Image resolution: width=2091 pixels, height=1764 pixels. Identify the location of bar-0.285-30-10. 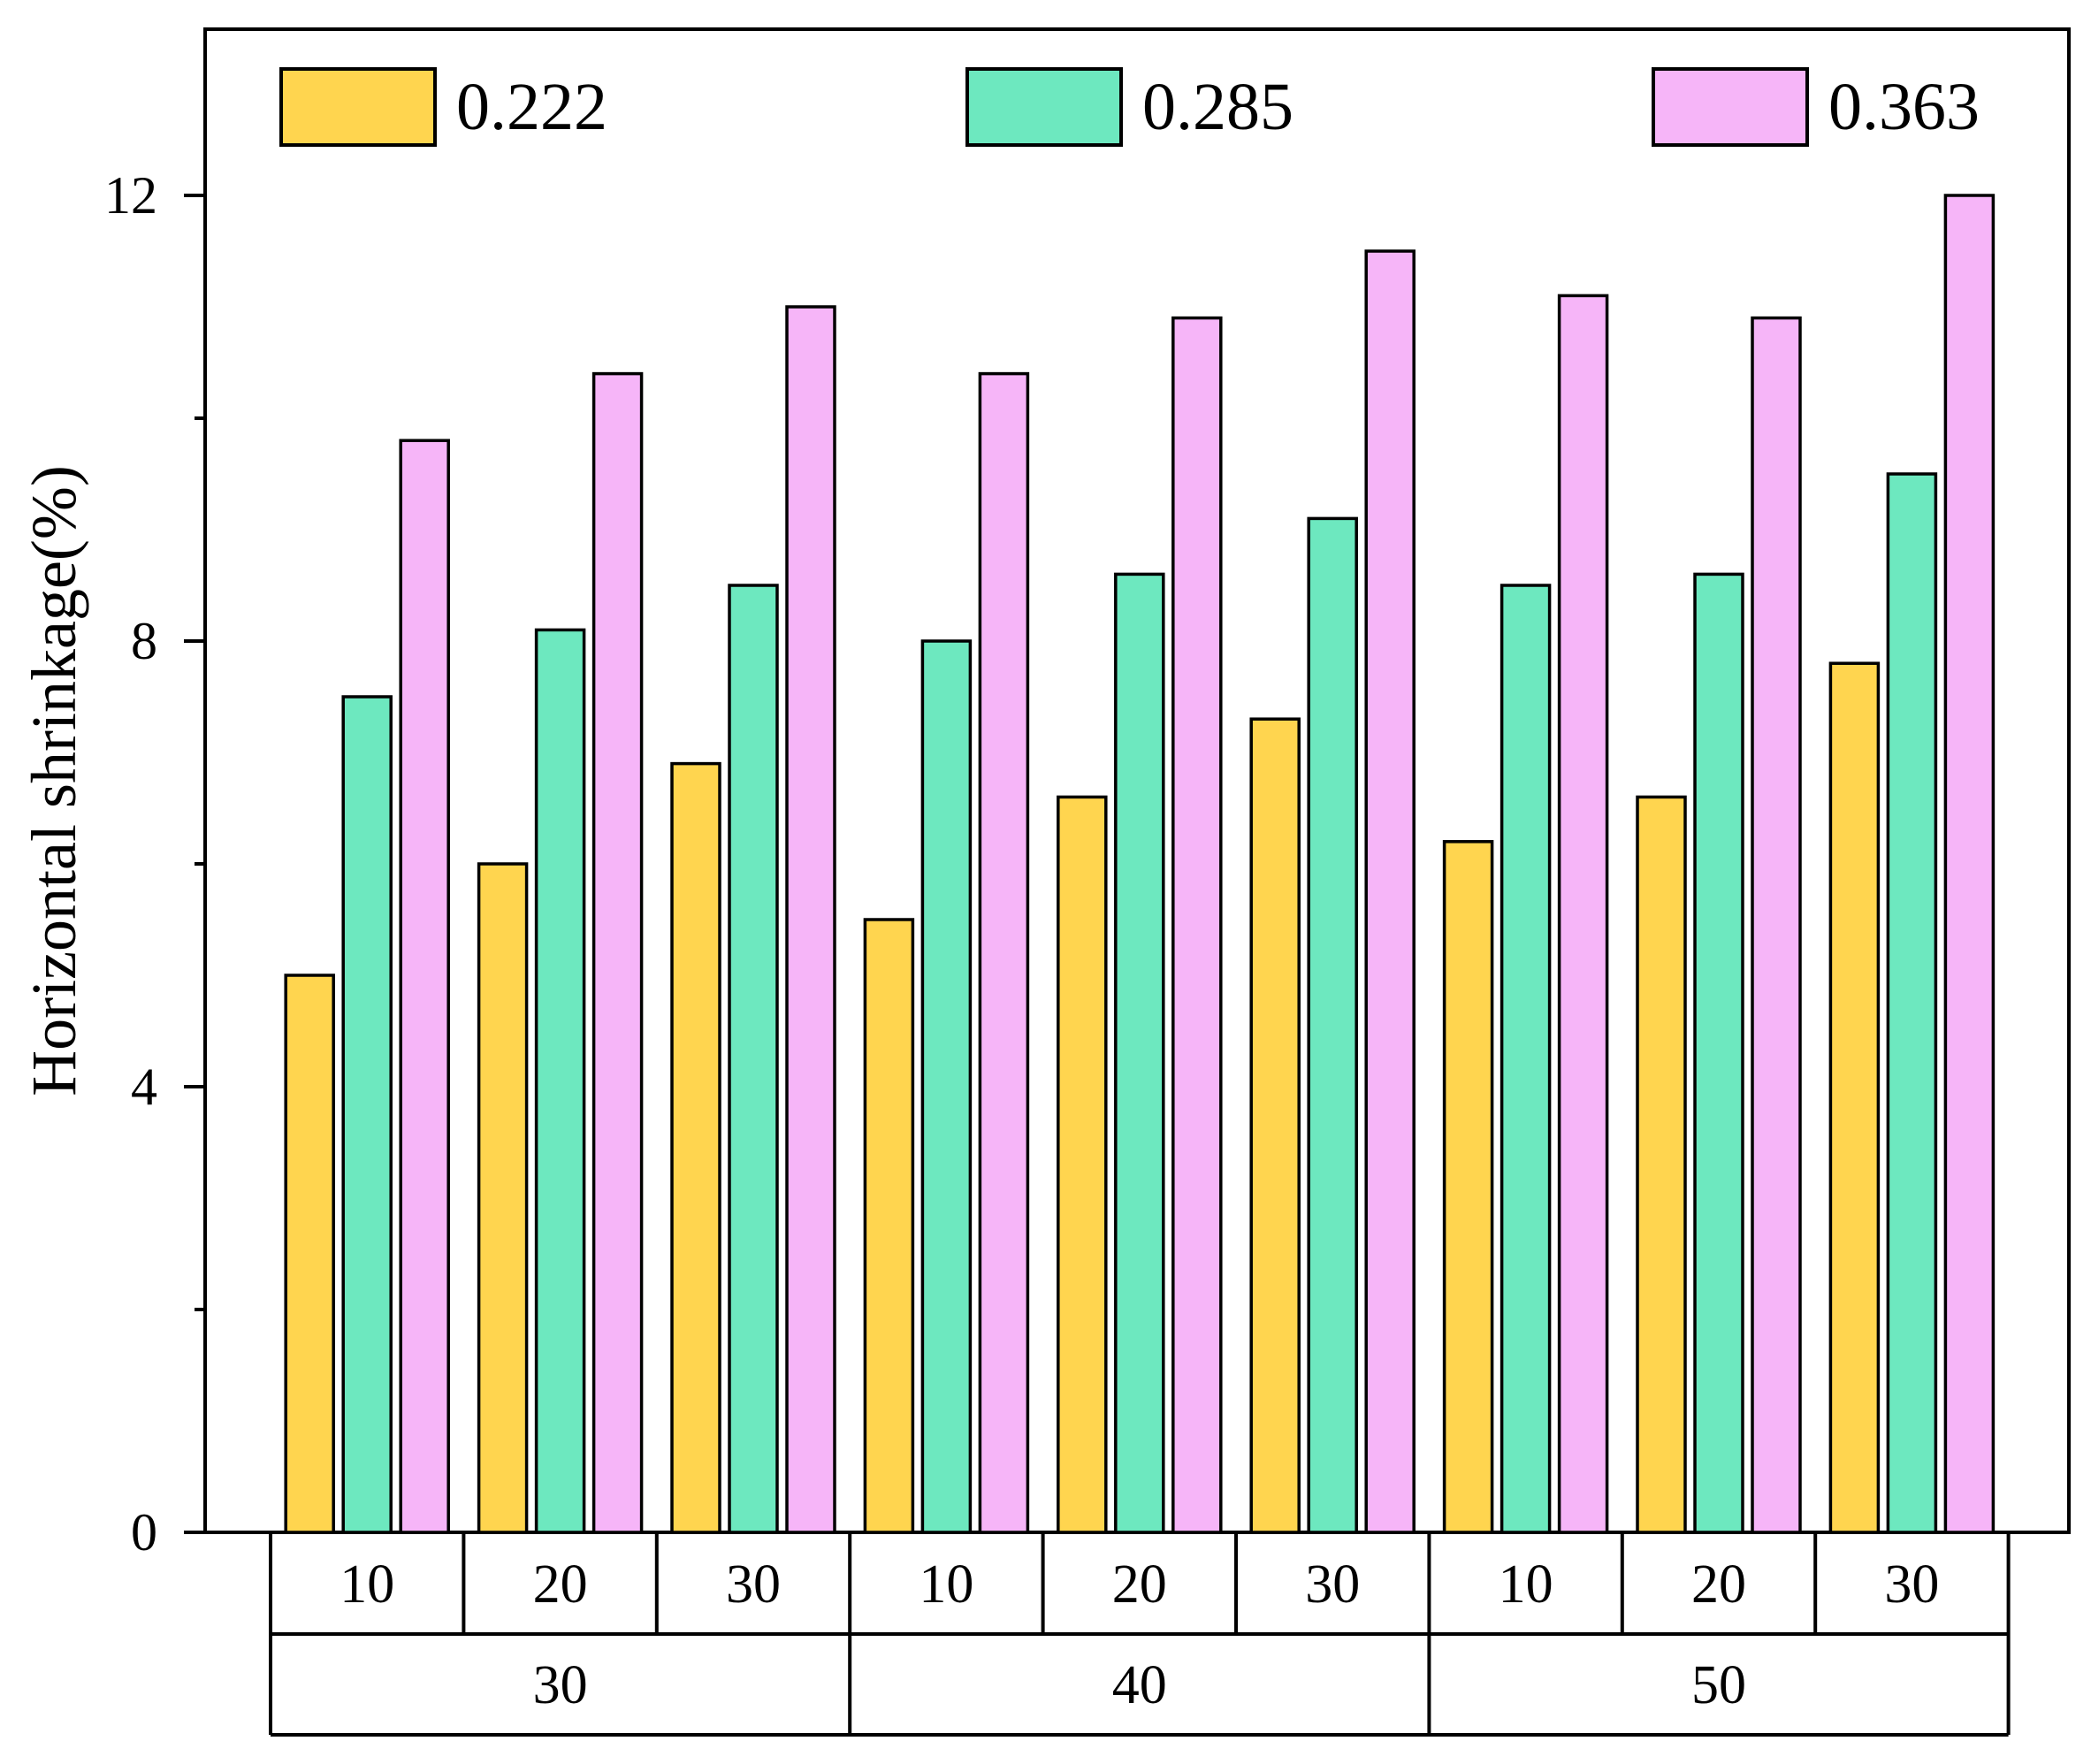
(367, 1114).